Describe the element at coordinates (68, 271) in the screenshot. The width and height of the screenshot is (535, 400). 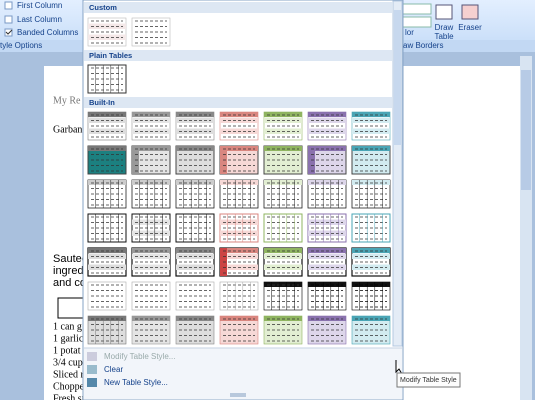
I see `doc-text: ingred` at that location.